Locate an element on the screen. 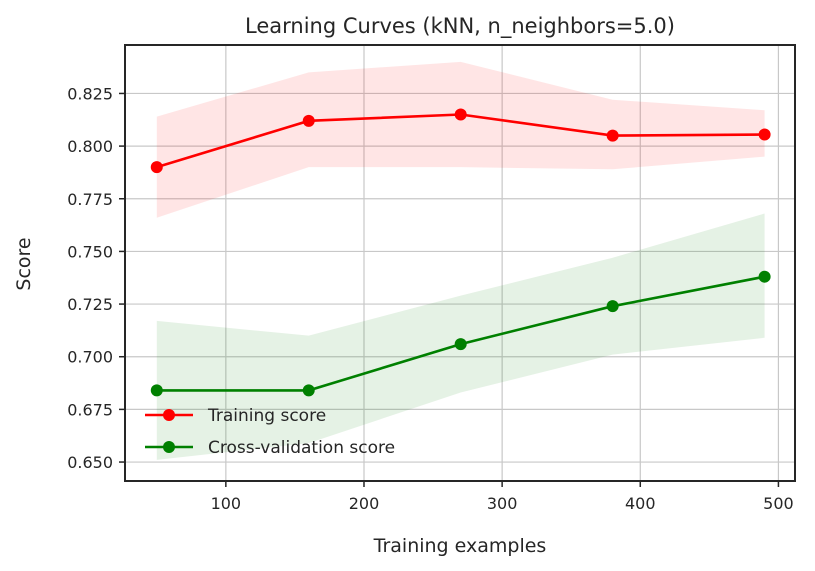 The width and height of the screenshot is (815, 571). y-tick-label: 0.650 is located at coordinates (90, 462).